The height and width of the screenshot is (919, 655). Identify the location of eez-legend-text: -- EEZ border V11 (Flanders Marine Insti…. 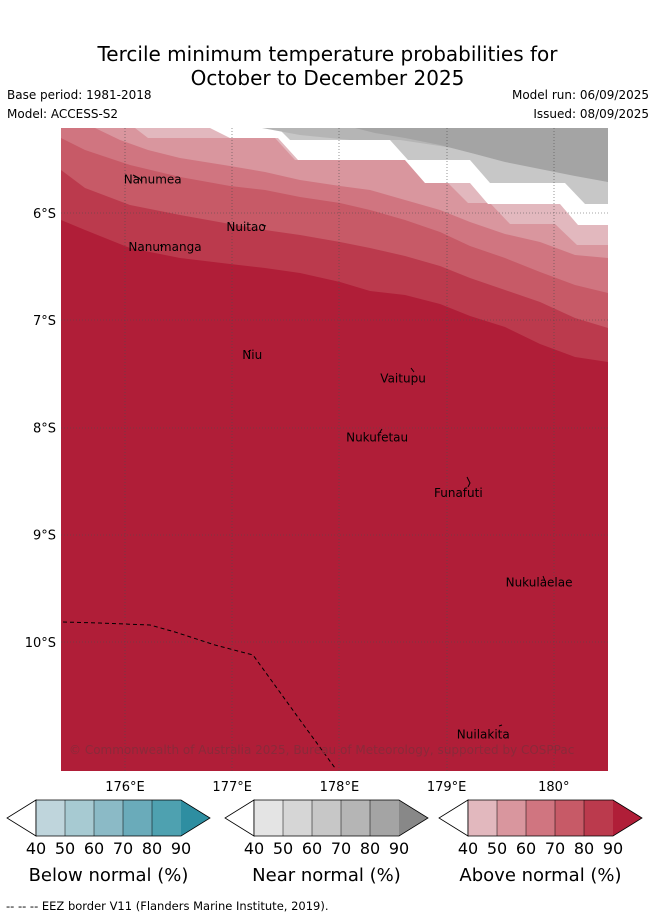
(179, 906).